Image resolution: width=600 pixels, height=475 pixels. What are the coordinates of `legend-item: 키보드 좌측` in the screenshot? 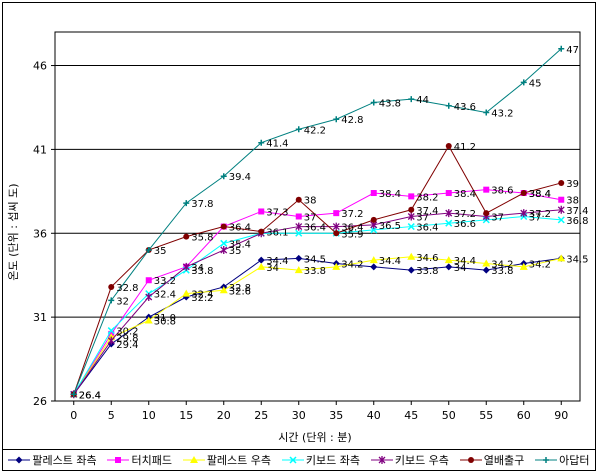 It's located at (320, 460).